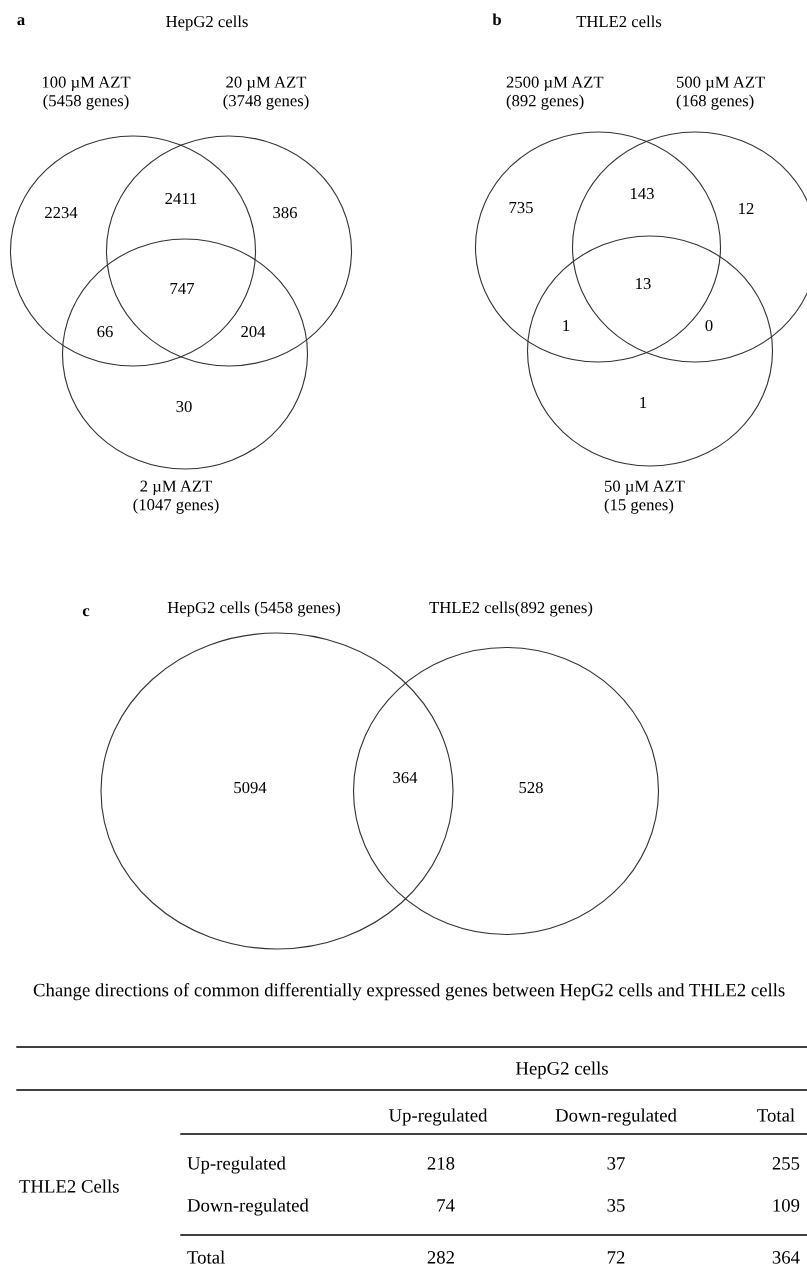 This screenshot has height=1278, width=807. I want to click on data-label: 218, so click(441, 1163).